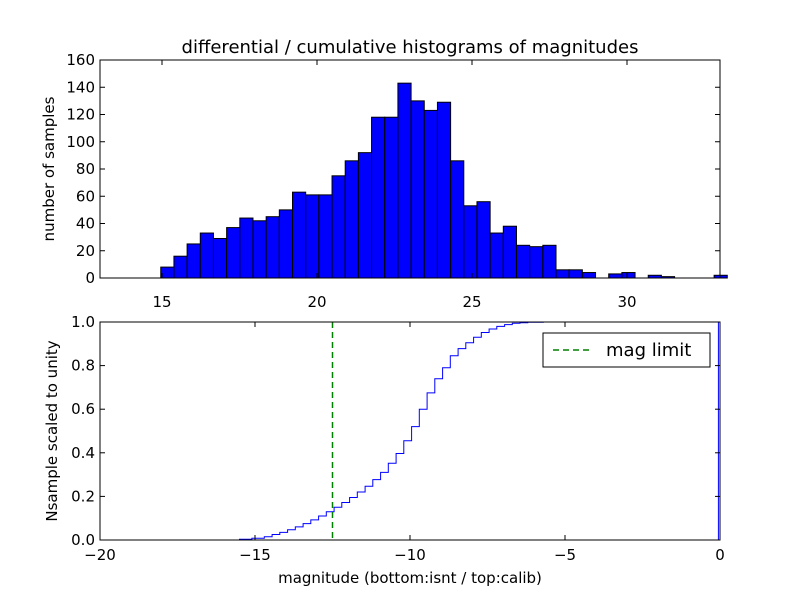 This screenshot has width=800, height=600. What do you see at coordinates (90, 278) in the screenshot?
I see `y-tick-label: 0` at bounding box center [90, 278].